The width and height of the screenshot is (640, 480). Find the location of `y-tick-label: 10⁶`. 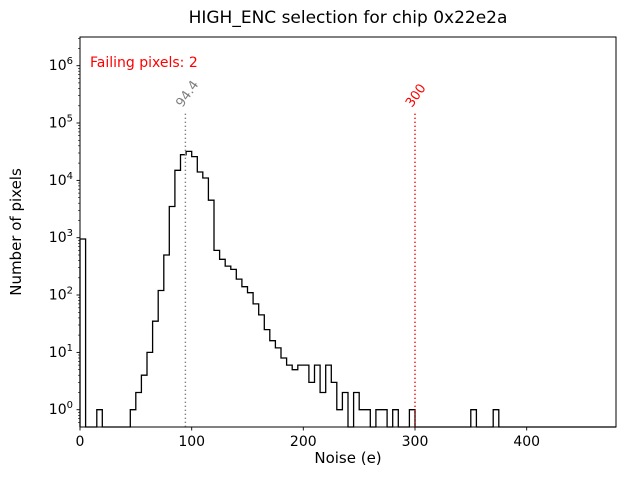

y-tick-label: 10⁶ is located at coordinates (61, 65).